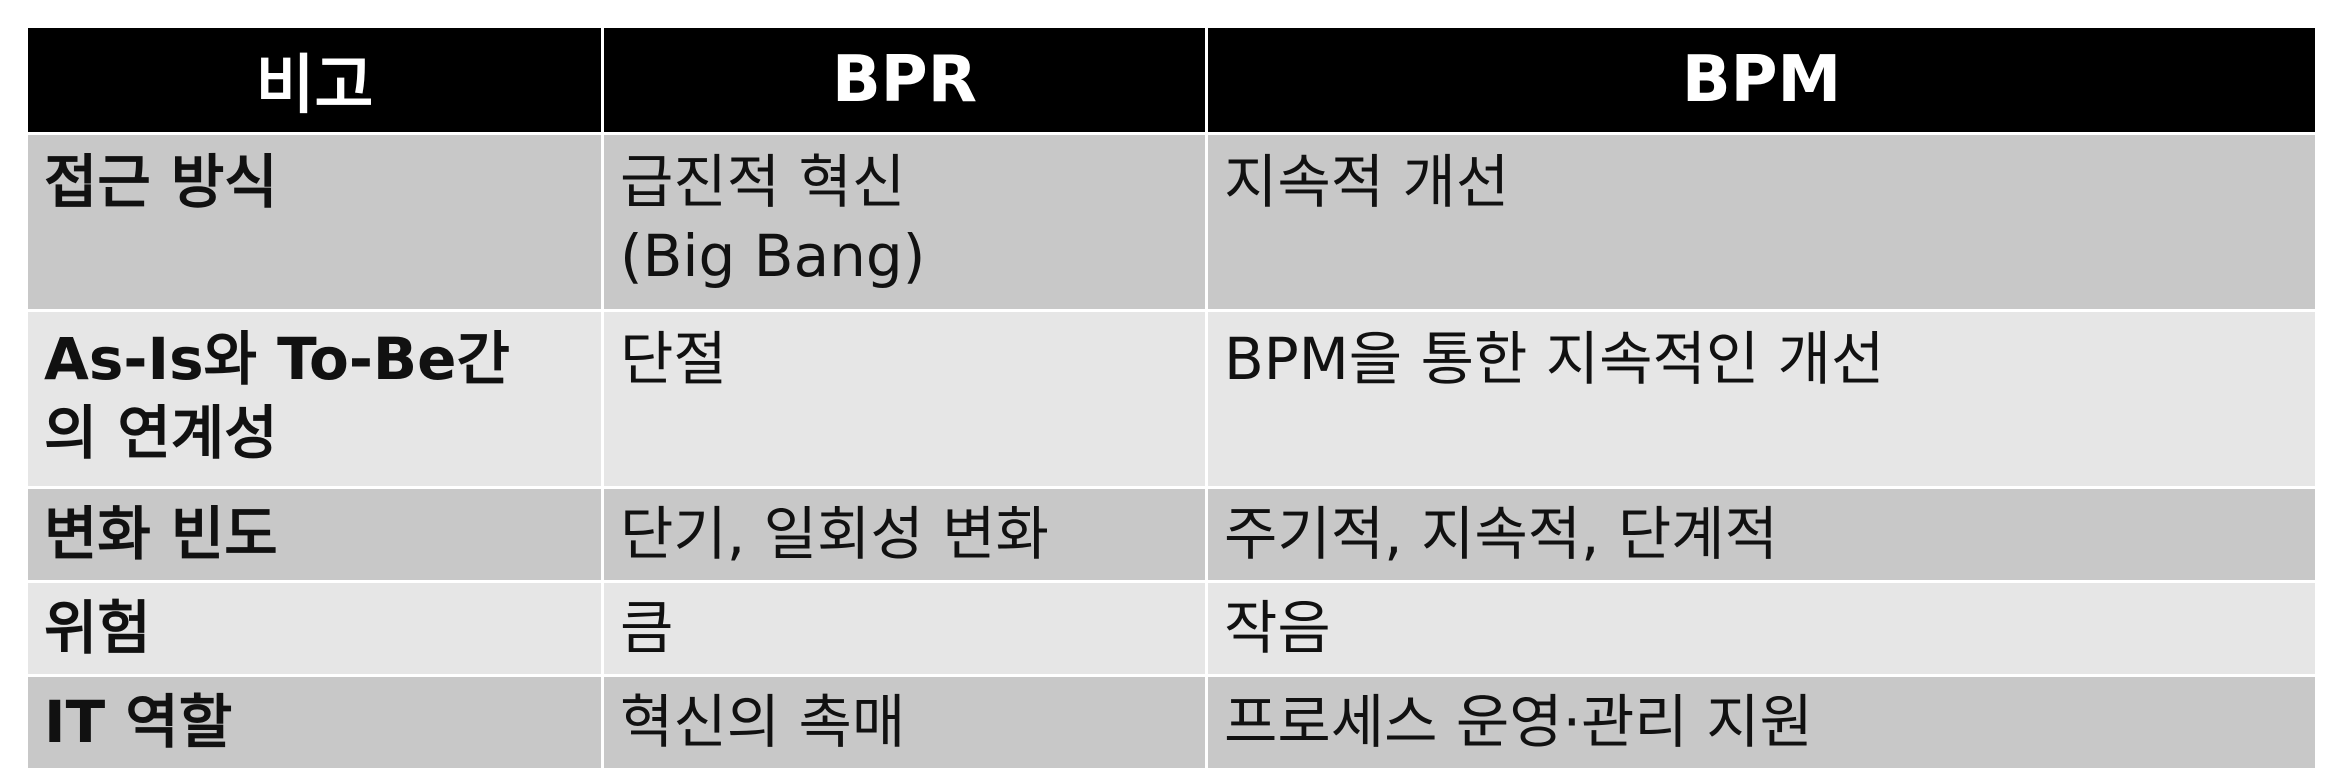 The width and height of the screenshot is (2333, 775). What do you see at coordinates (1761, 628) in the screenshot?
I see `cell-bpm-risk: 작음` at bounding box center [1761, 628].